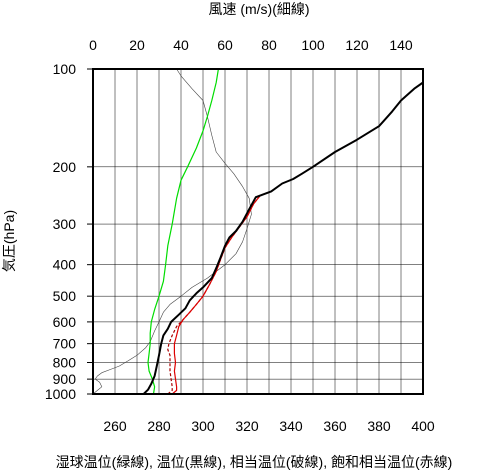 The width and height of the screenshot is (498, 472). Describe the element at coordinates (183, 231) in the screenshot. I see `series-line` at that location.